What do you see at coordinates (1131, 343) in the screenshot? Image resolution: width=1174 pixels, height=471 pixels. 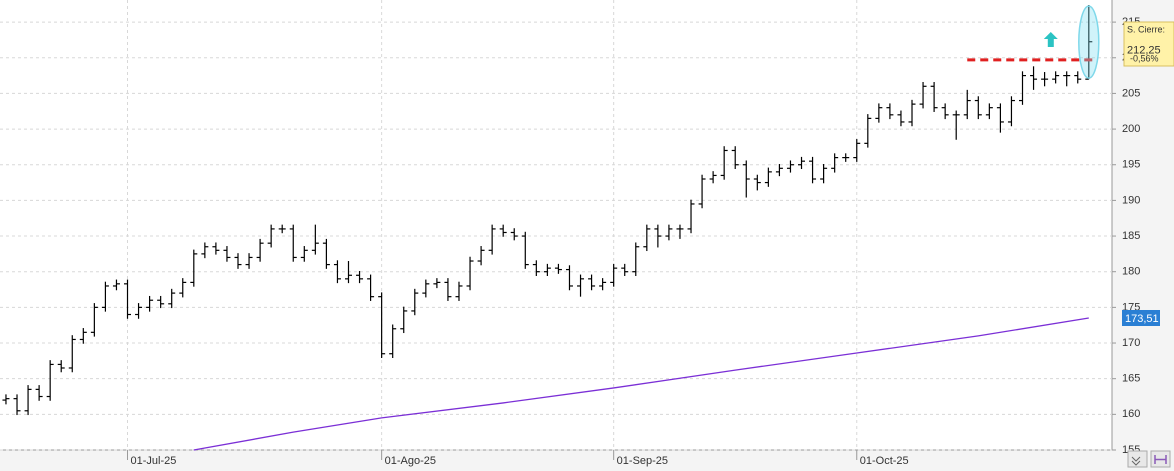 I see `y-tick-label: 170` at bounding box center [1131, 343].